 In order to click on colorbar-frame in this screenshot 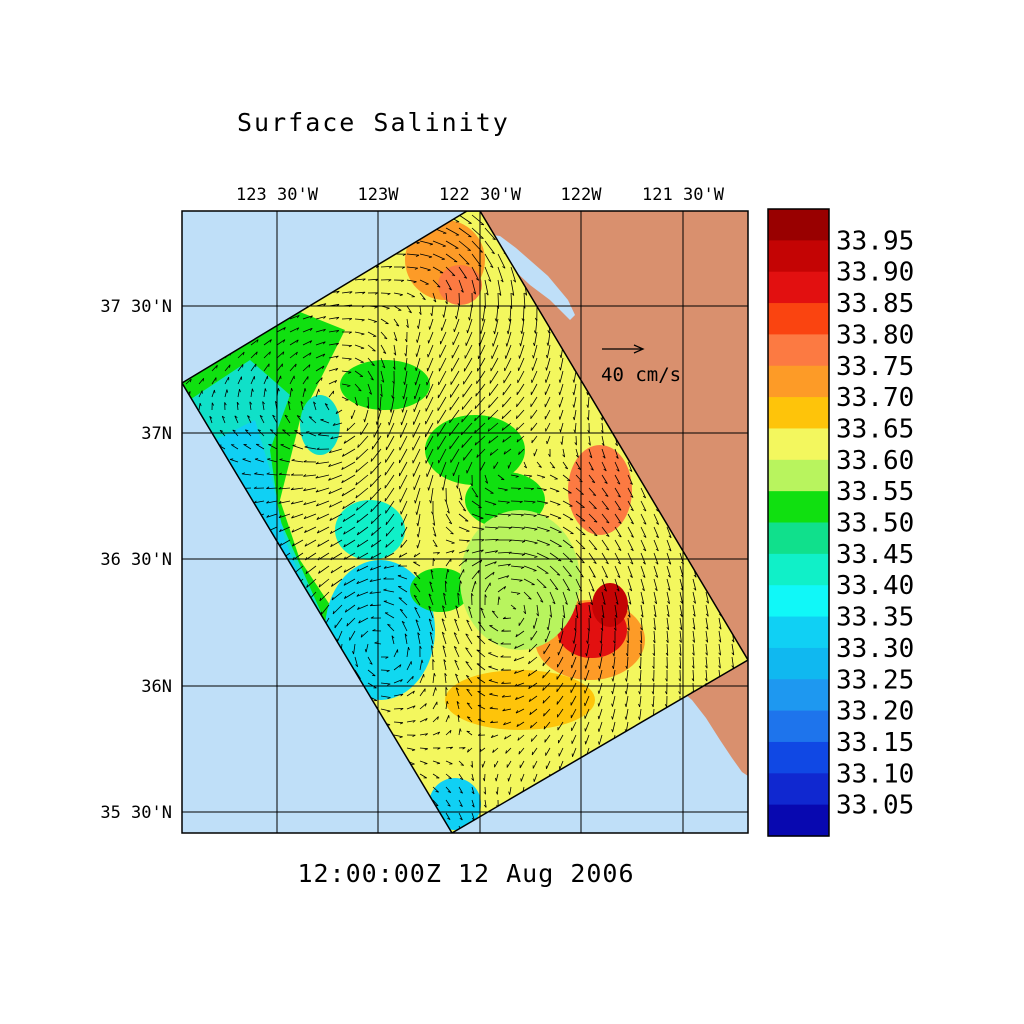, I will do `click(798, 522)`.